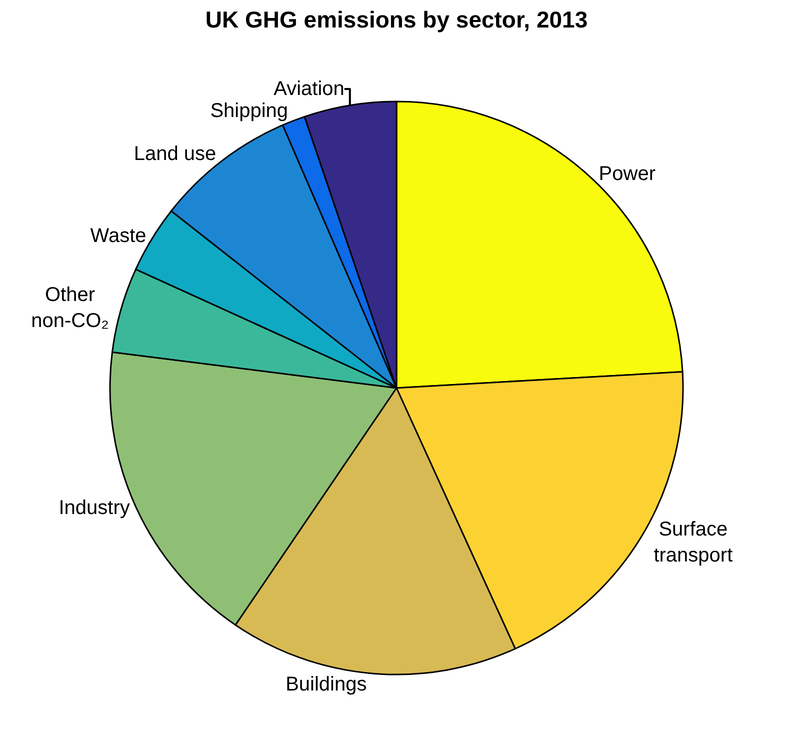 This screenshot has width=793, height=751. Describe the element at coordinates (326, 684) in the screenshot. I see `slice-label: Buildings` at that location.